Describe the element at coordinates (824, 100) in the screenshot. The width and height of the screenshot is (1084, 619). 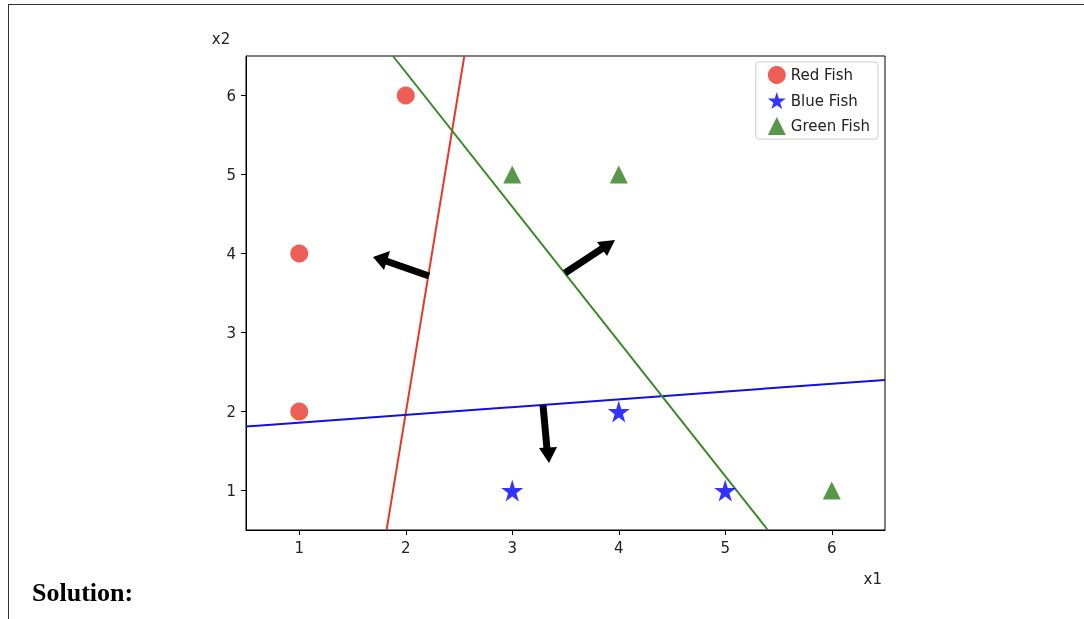
I see `legend-label: Blue Fish` at that location.